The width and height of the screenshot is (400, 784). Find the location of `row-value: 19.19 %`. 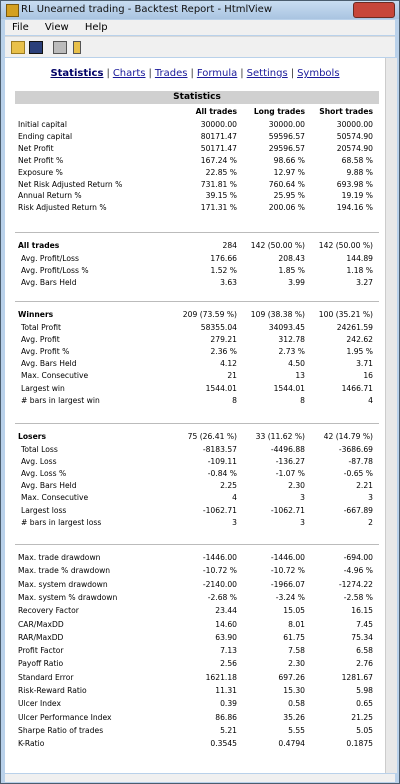

row-value: 19.19 % is located at coordinates (357, 196).